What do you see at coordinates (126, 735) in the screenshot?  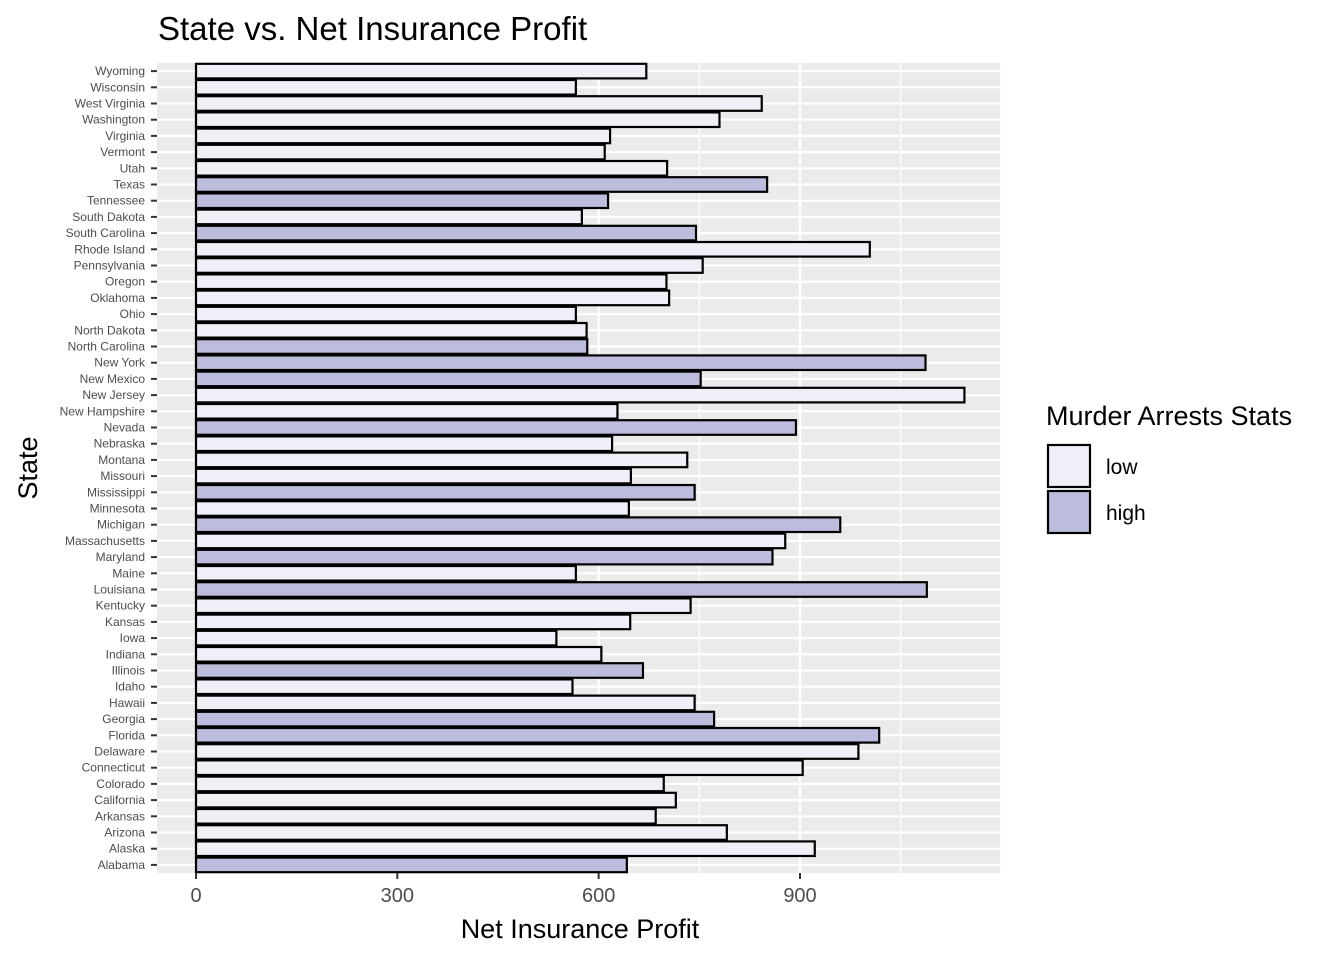 I see `y-tick-label: Florida` at bounding box center [126, 735].